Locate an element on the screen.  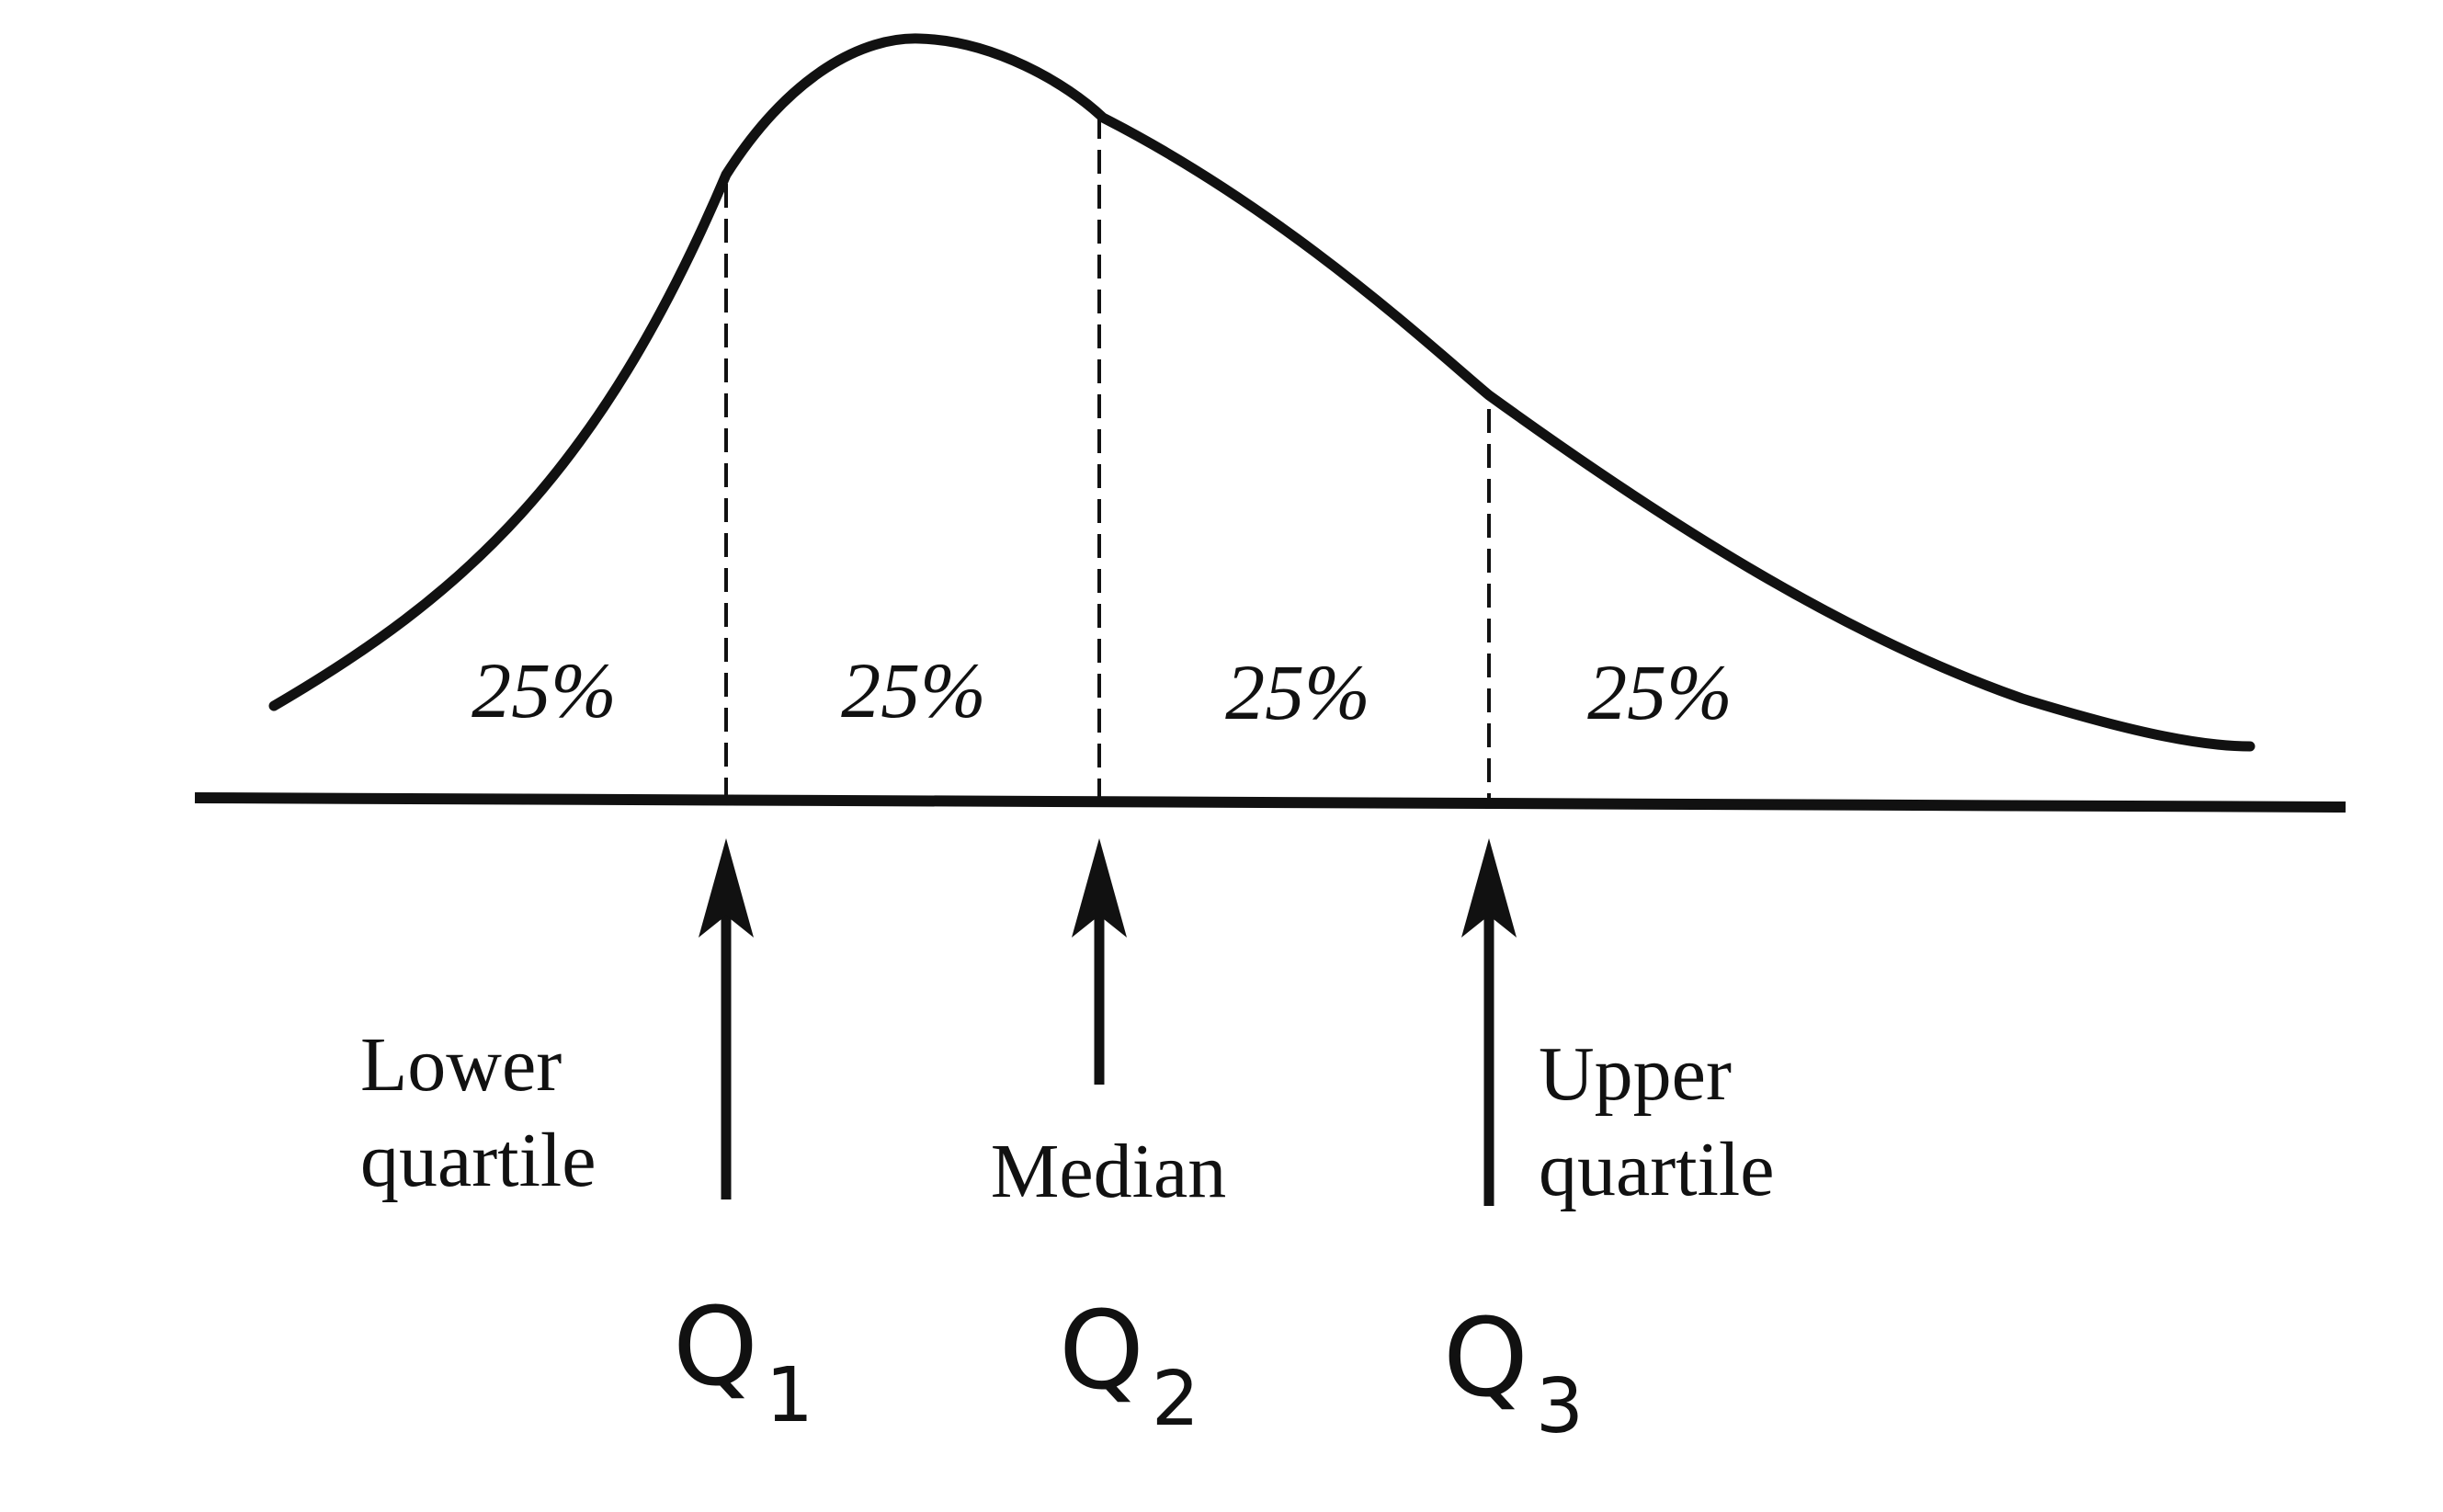
median-label: Median is located at coordinates (1109, 1171).